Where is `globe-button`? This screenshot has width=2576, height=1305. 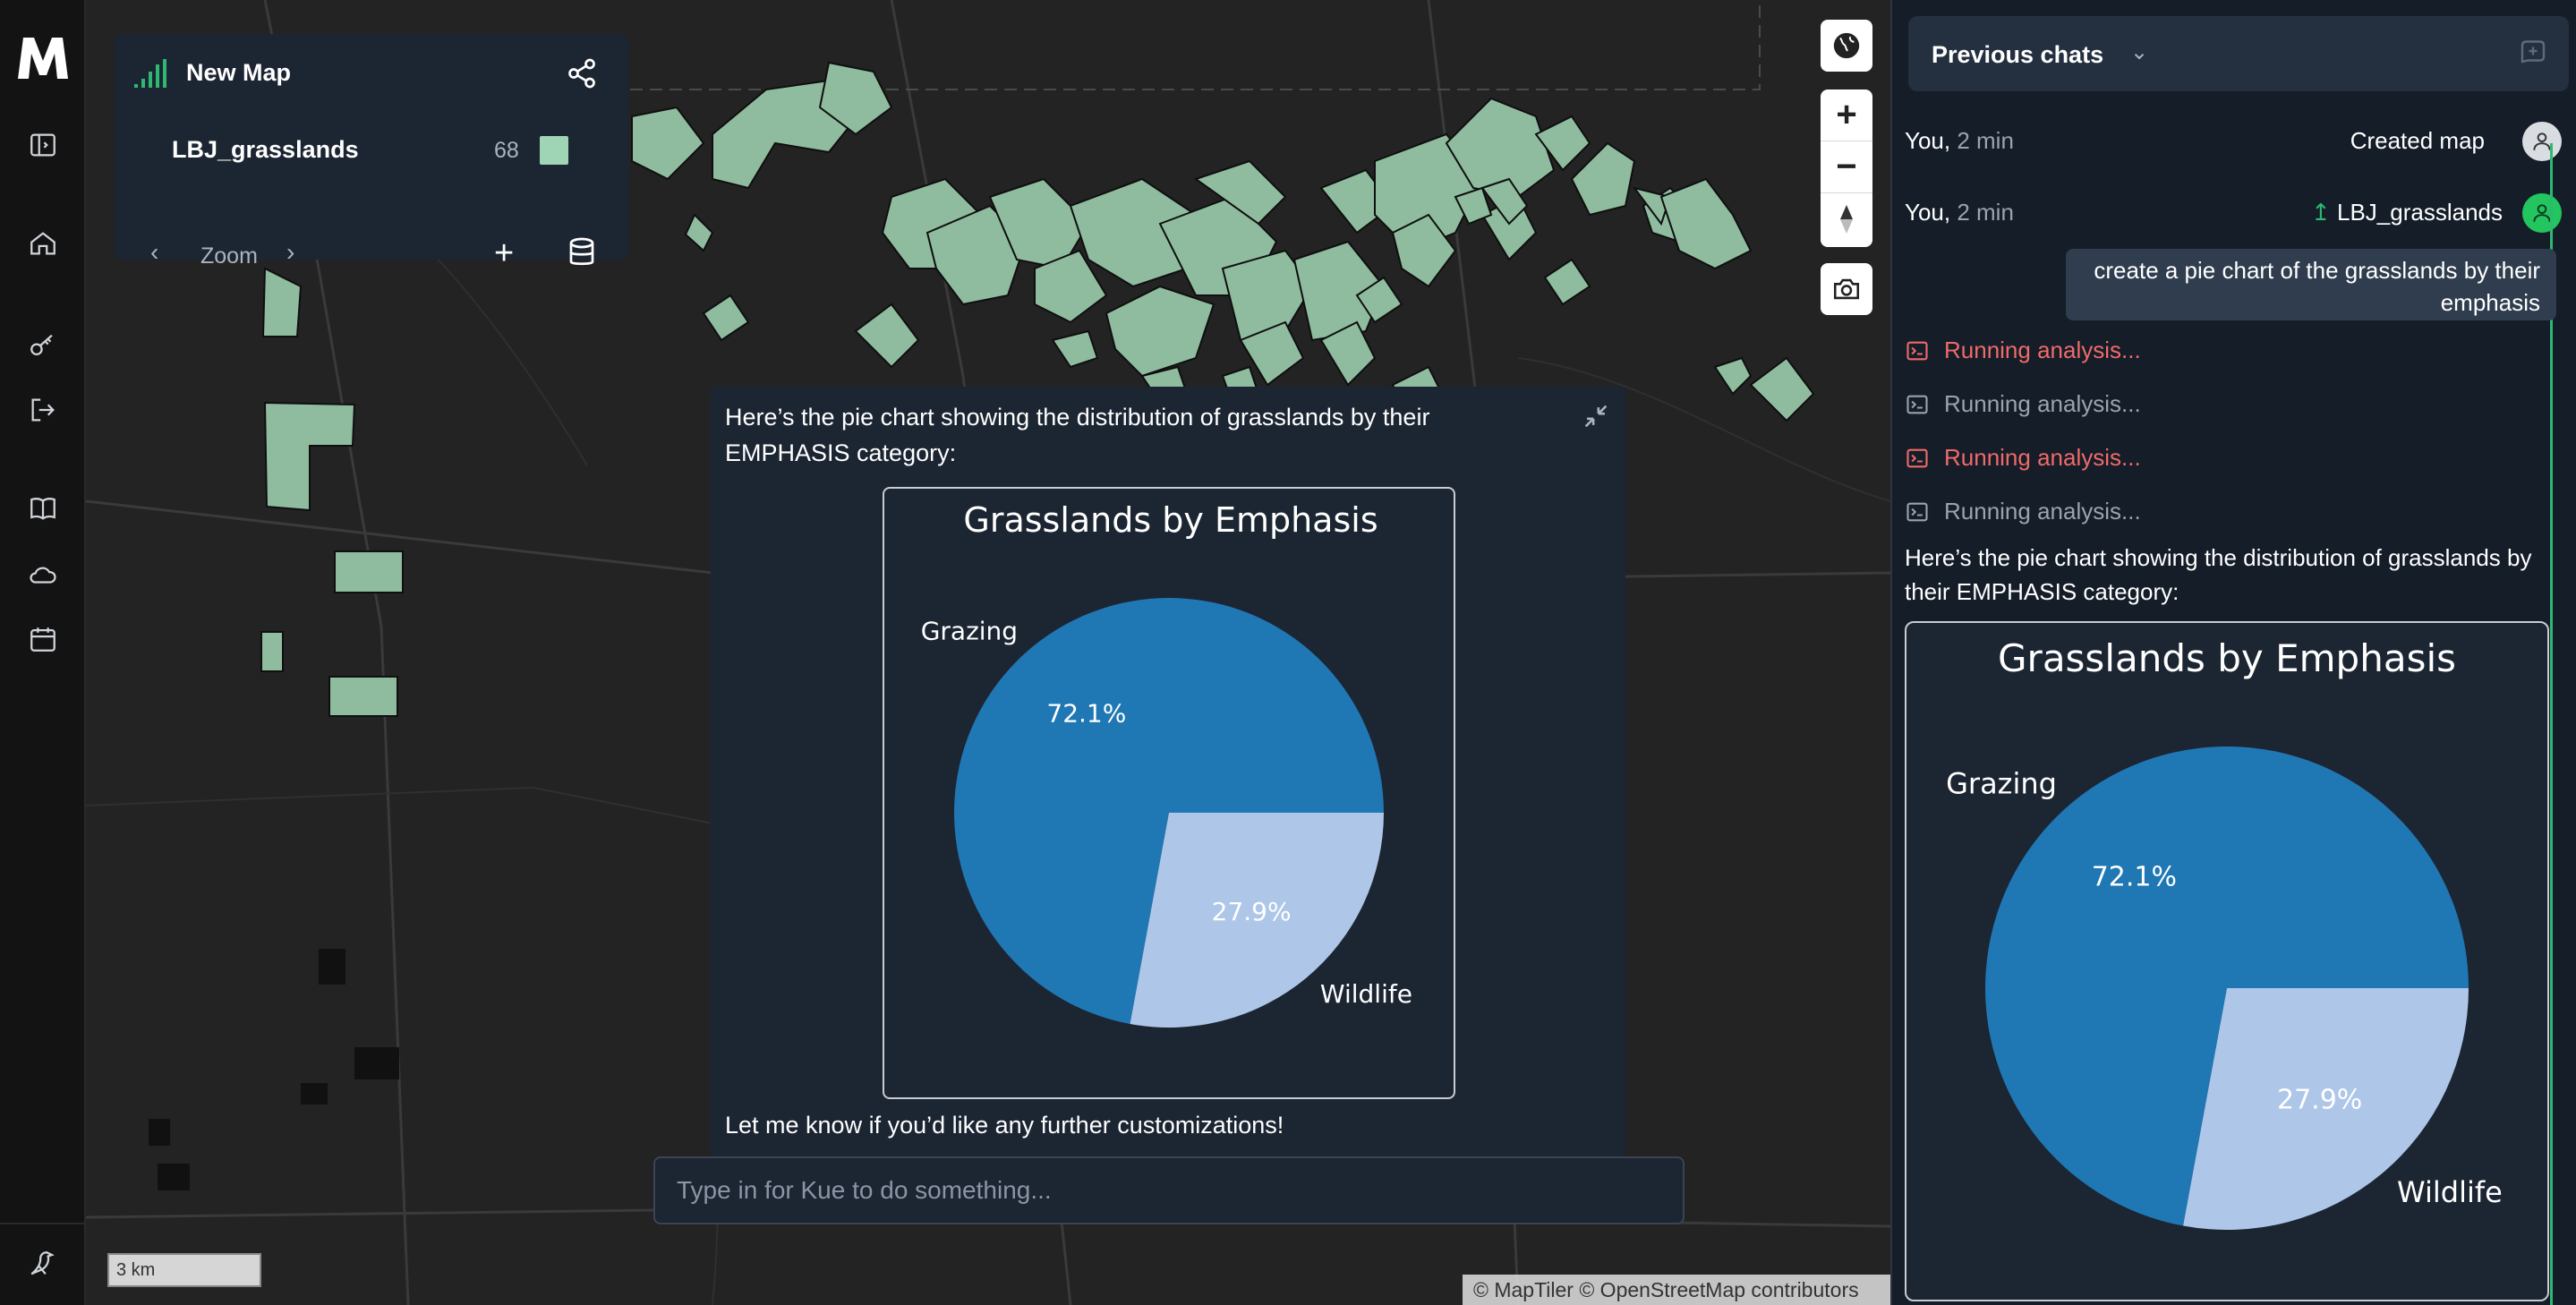
globe-button is located at coordinates (1846, 46).